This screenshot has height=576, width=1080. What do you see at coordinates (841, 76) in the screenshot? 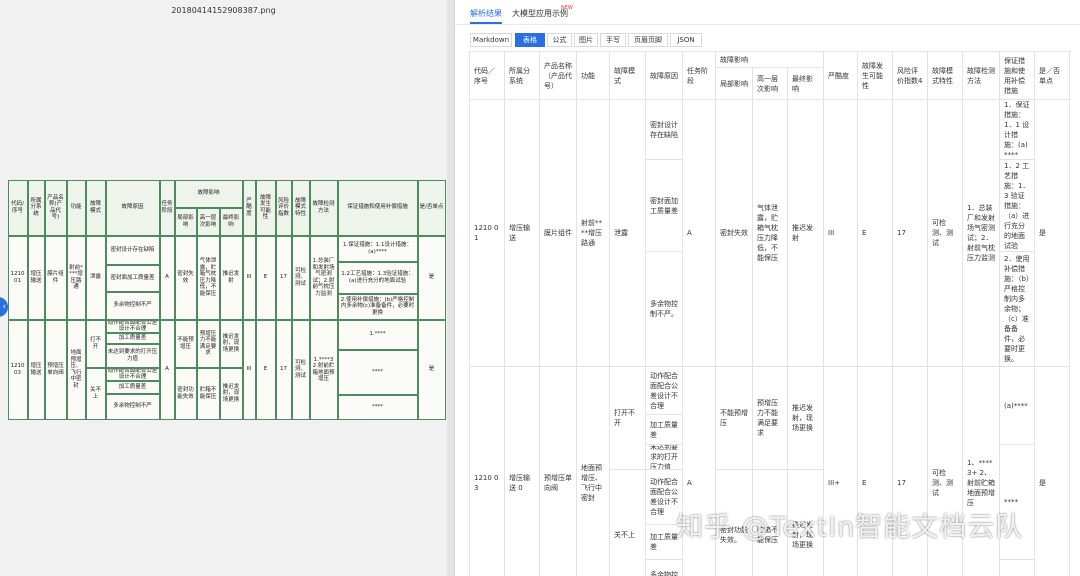
I see `column-header: 严酷度` at bounding box center [841, 76].